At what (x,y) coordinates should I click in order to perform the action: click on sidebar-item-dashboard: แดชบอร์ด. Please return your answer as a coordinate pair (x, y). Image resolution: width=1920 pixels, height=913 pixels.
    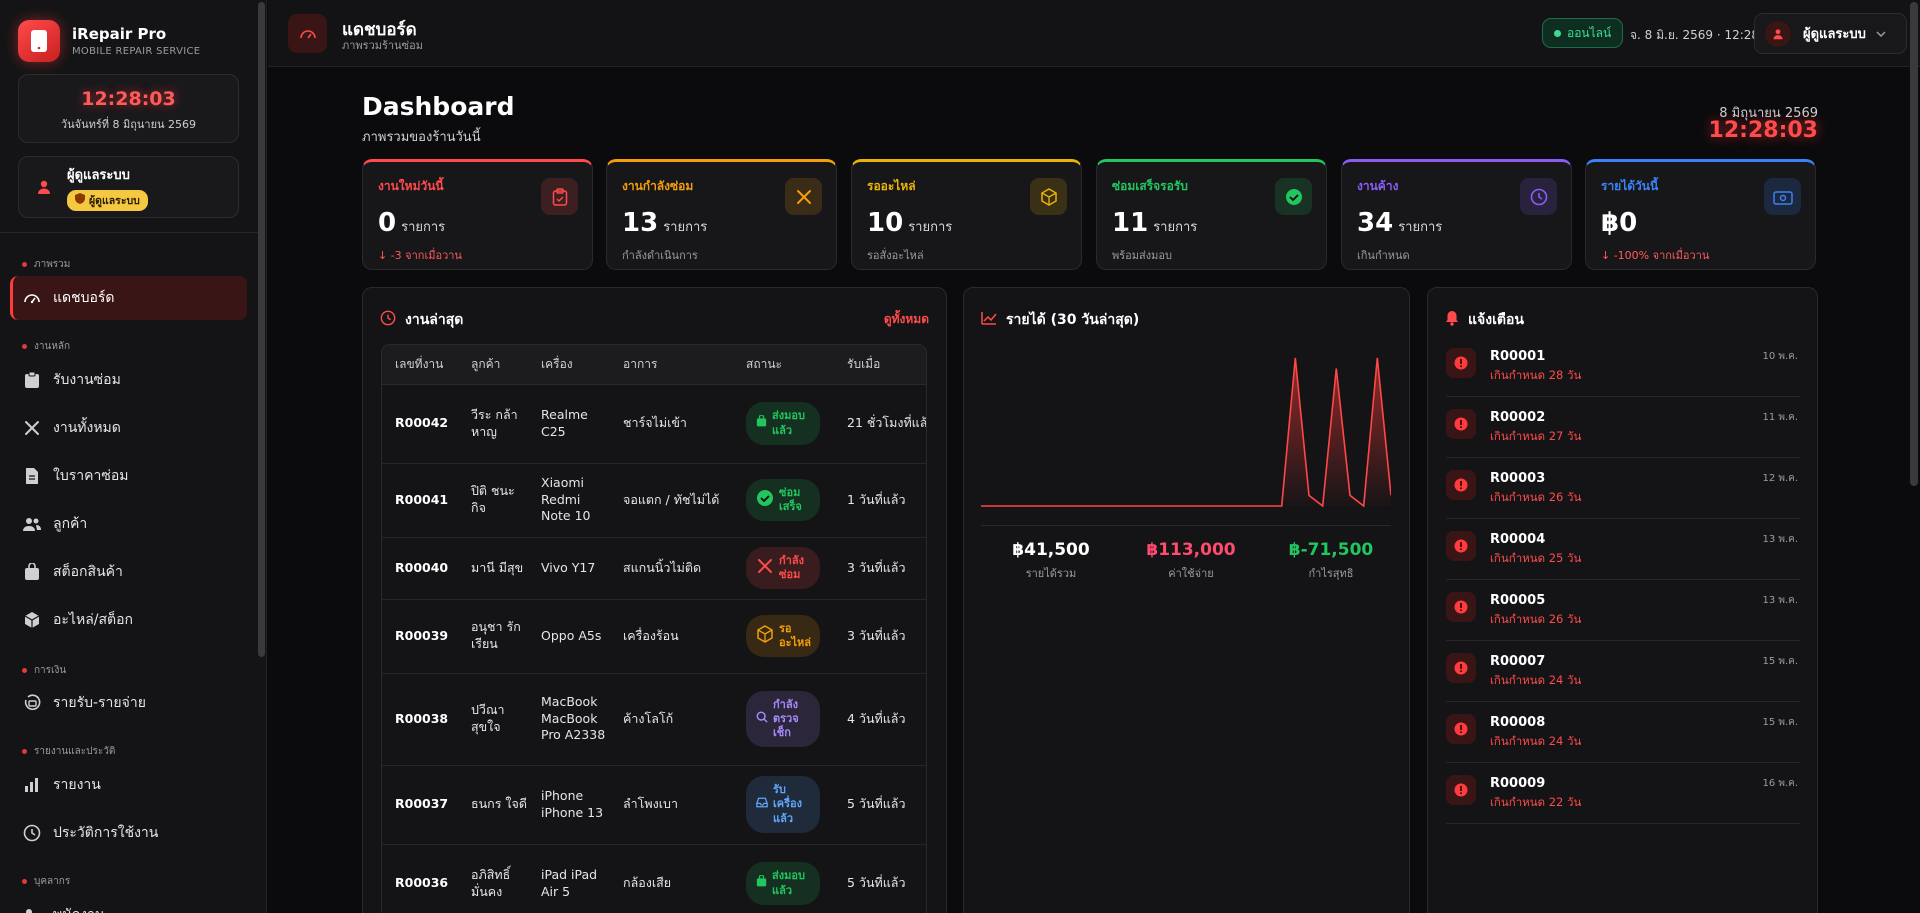
    Looking at the image, I should click on (128, 298).